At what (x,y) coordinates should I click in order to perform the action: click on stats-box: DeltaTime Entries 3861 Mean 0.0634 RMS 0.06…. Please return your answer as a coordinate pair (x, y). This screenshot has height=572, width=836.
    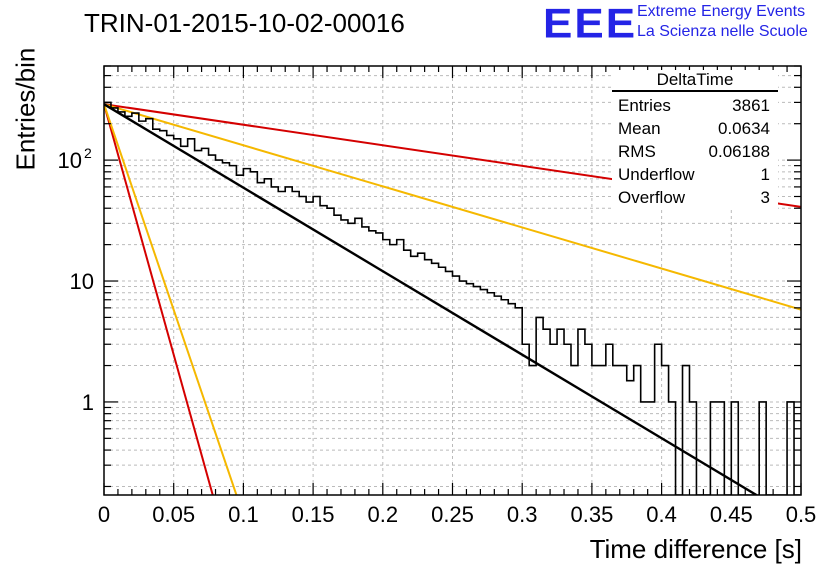
    Looking at the image, I should click on (695, 140).